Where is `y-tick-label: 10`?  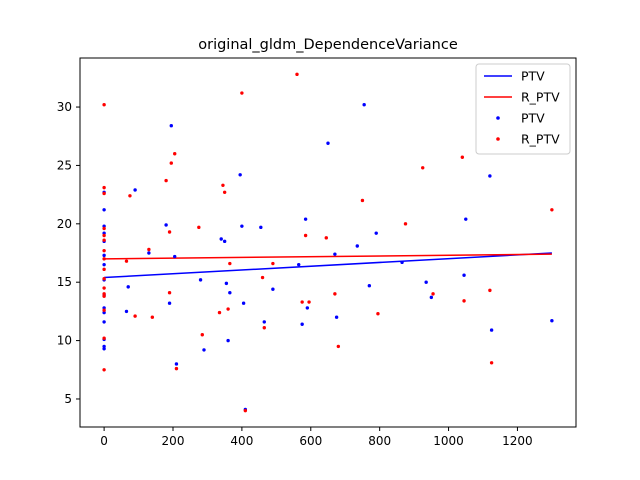
y-tick-label: 10 is located at coordinates (64, 341).